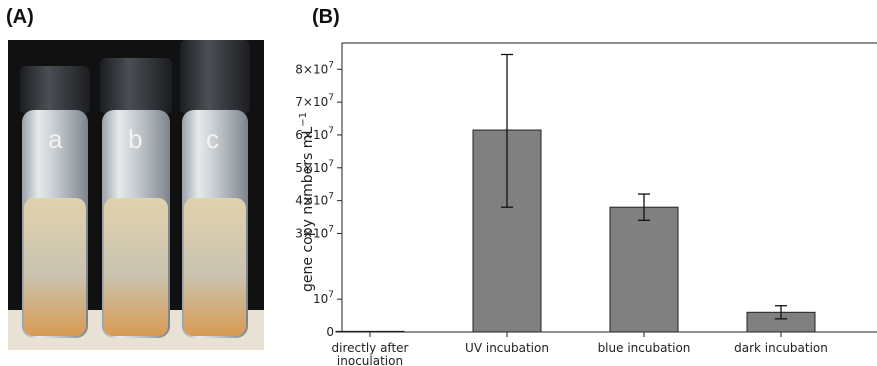  I want to click on vial-b: b, so click(136, 198).